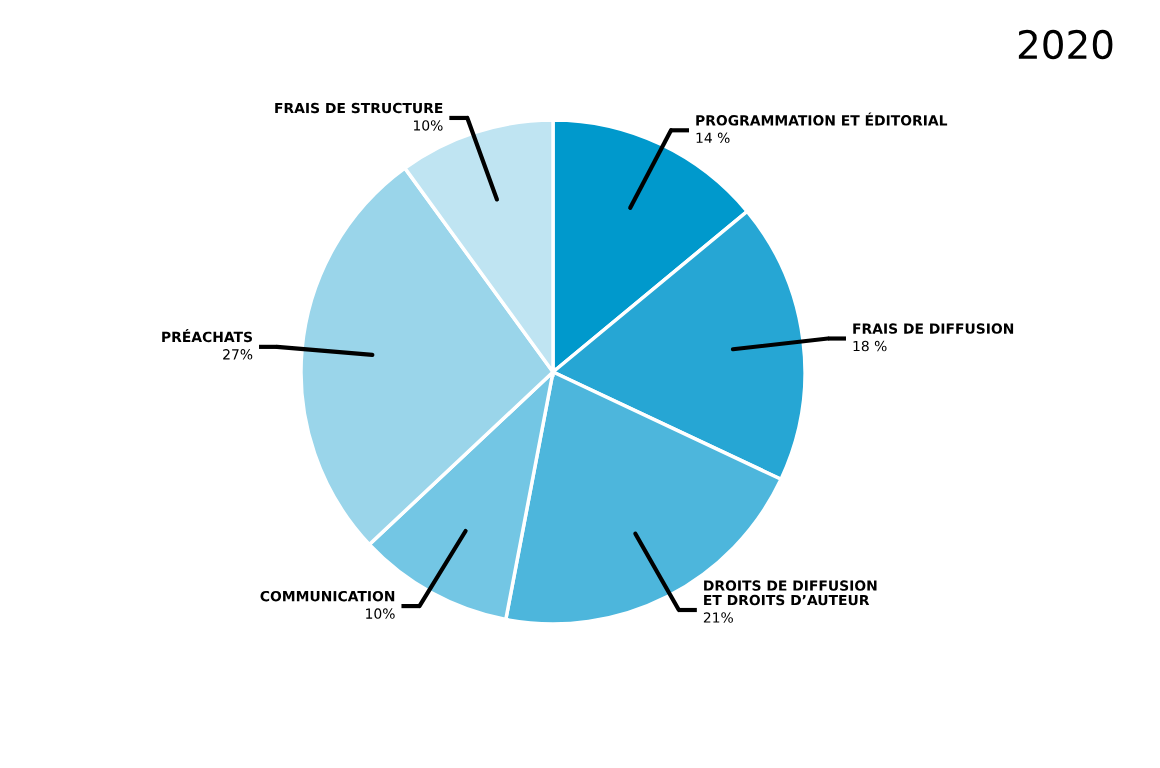 The height and width of the screenshot is (768, 1160). I want to click on slice-label: DROITS DE DIFFUSION ET DROITS D’AUTEUR, so click(790, 593).